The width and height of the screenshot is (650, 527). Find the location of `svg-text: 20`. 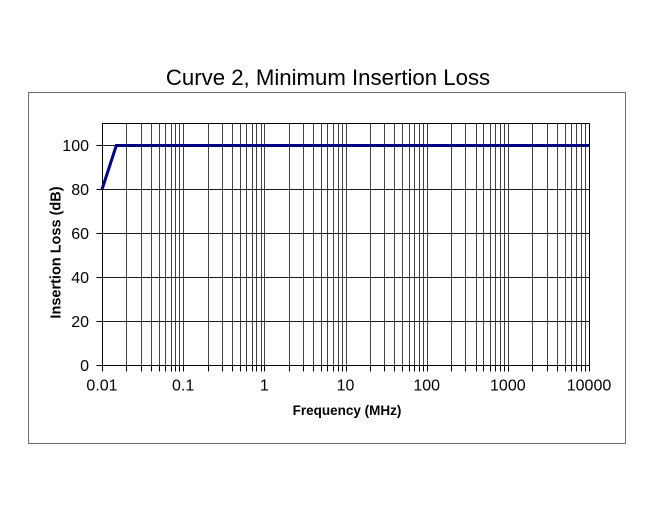

svg-text: 20 is located at coordinates (80, 322).